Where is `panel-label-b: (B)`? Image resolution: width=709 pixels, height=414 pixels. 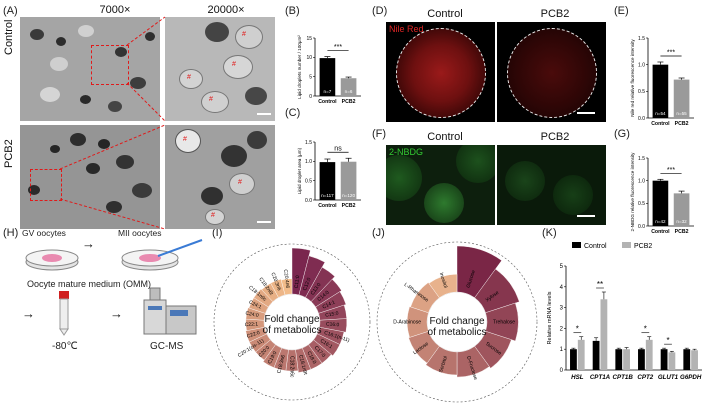 panel-label-b: (B) is located at coordinates (292, 11).